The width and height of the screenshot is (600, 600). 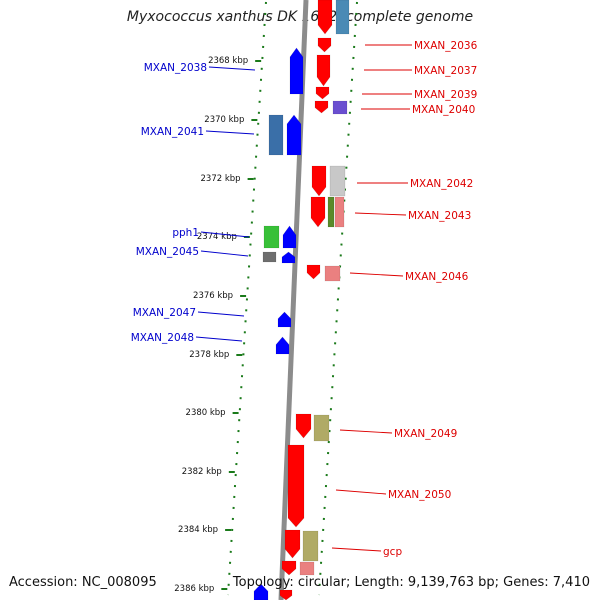 I want to click on gene-label: MXAN_2038, so click(x=175, y=68).